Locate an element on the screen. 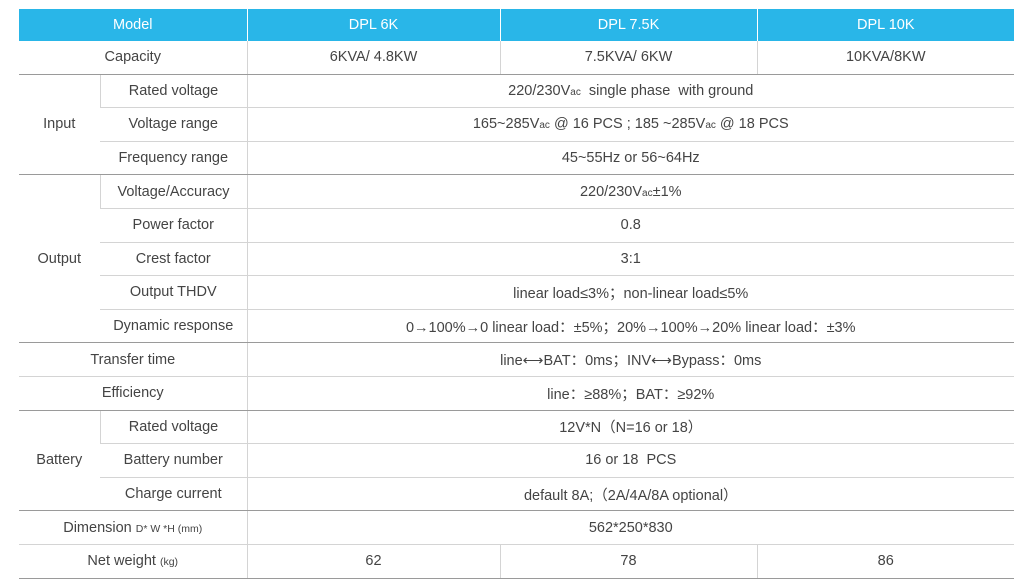  header-model-label: Model is located at coordinates (133, 25).